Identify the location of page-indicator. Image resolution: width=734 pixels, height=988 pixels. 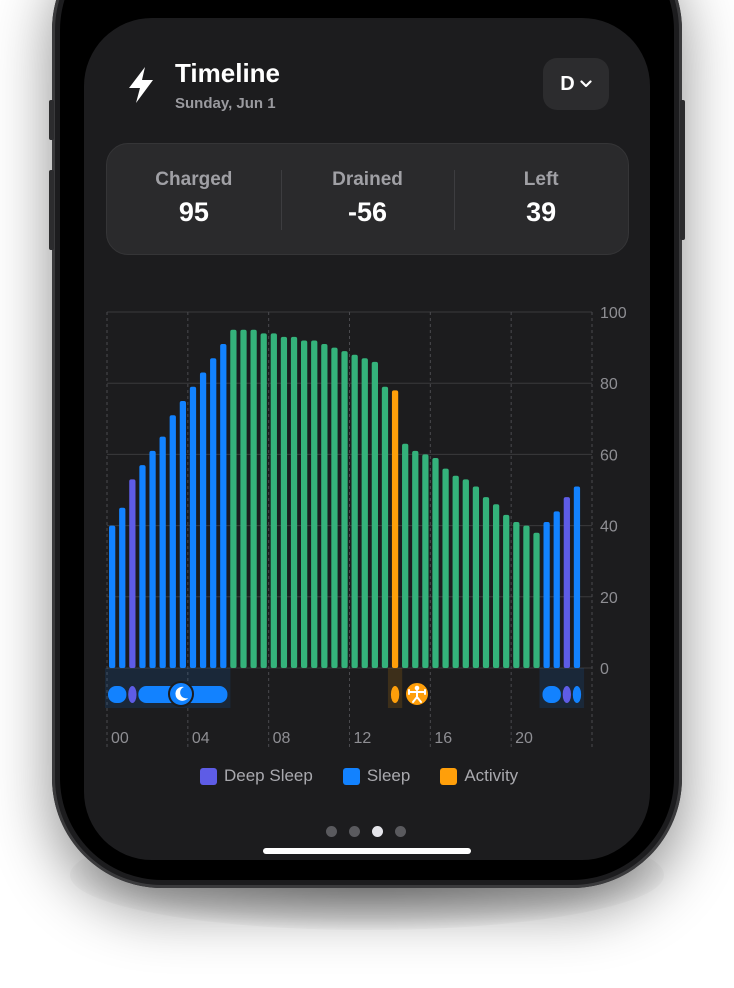
(366, 831).